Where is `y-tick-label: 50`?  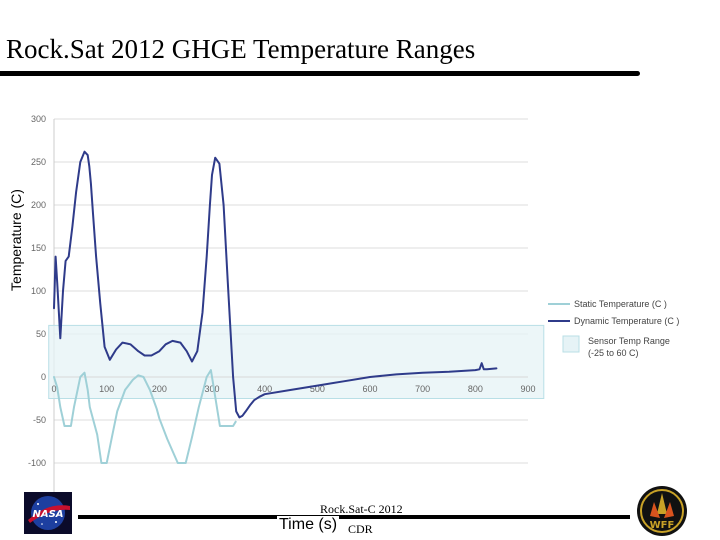 y-tick-label: 50 is located at coordinates (41, 334).